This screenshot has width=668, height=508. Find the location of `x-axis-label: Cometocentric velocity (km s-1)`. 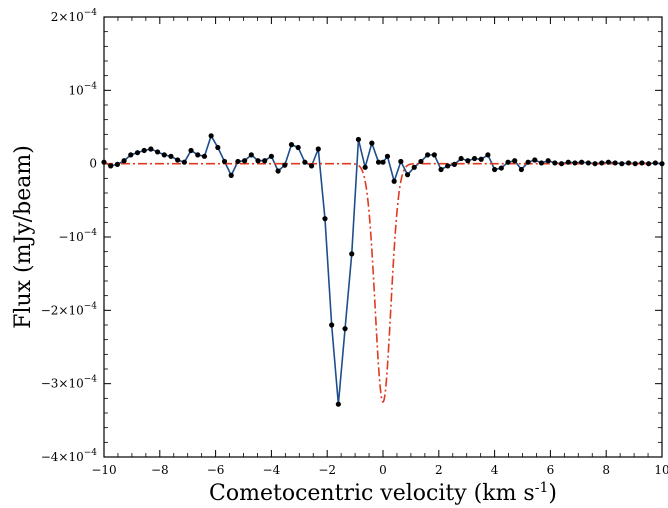

x-axis-label: Cometocentric velocity (km s-1) is located at coordinates (383, 493).